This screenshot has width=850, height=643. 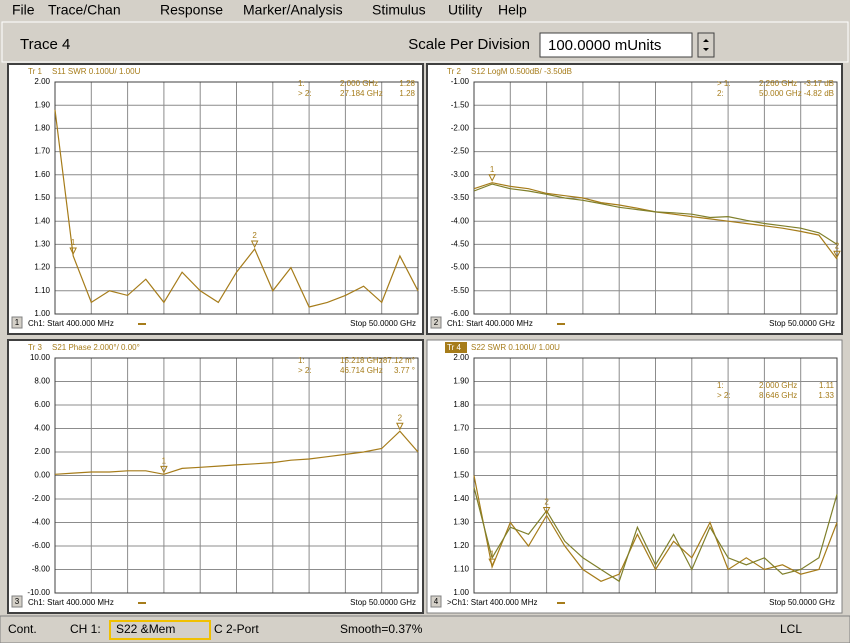 What do you see at coordinates (361, 370) in the screenshot?
I see `marker-readout: 46.714 GHz` at bounding box center [361, 370].